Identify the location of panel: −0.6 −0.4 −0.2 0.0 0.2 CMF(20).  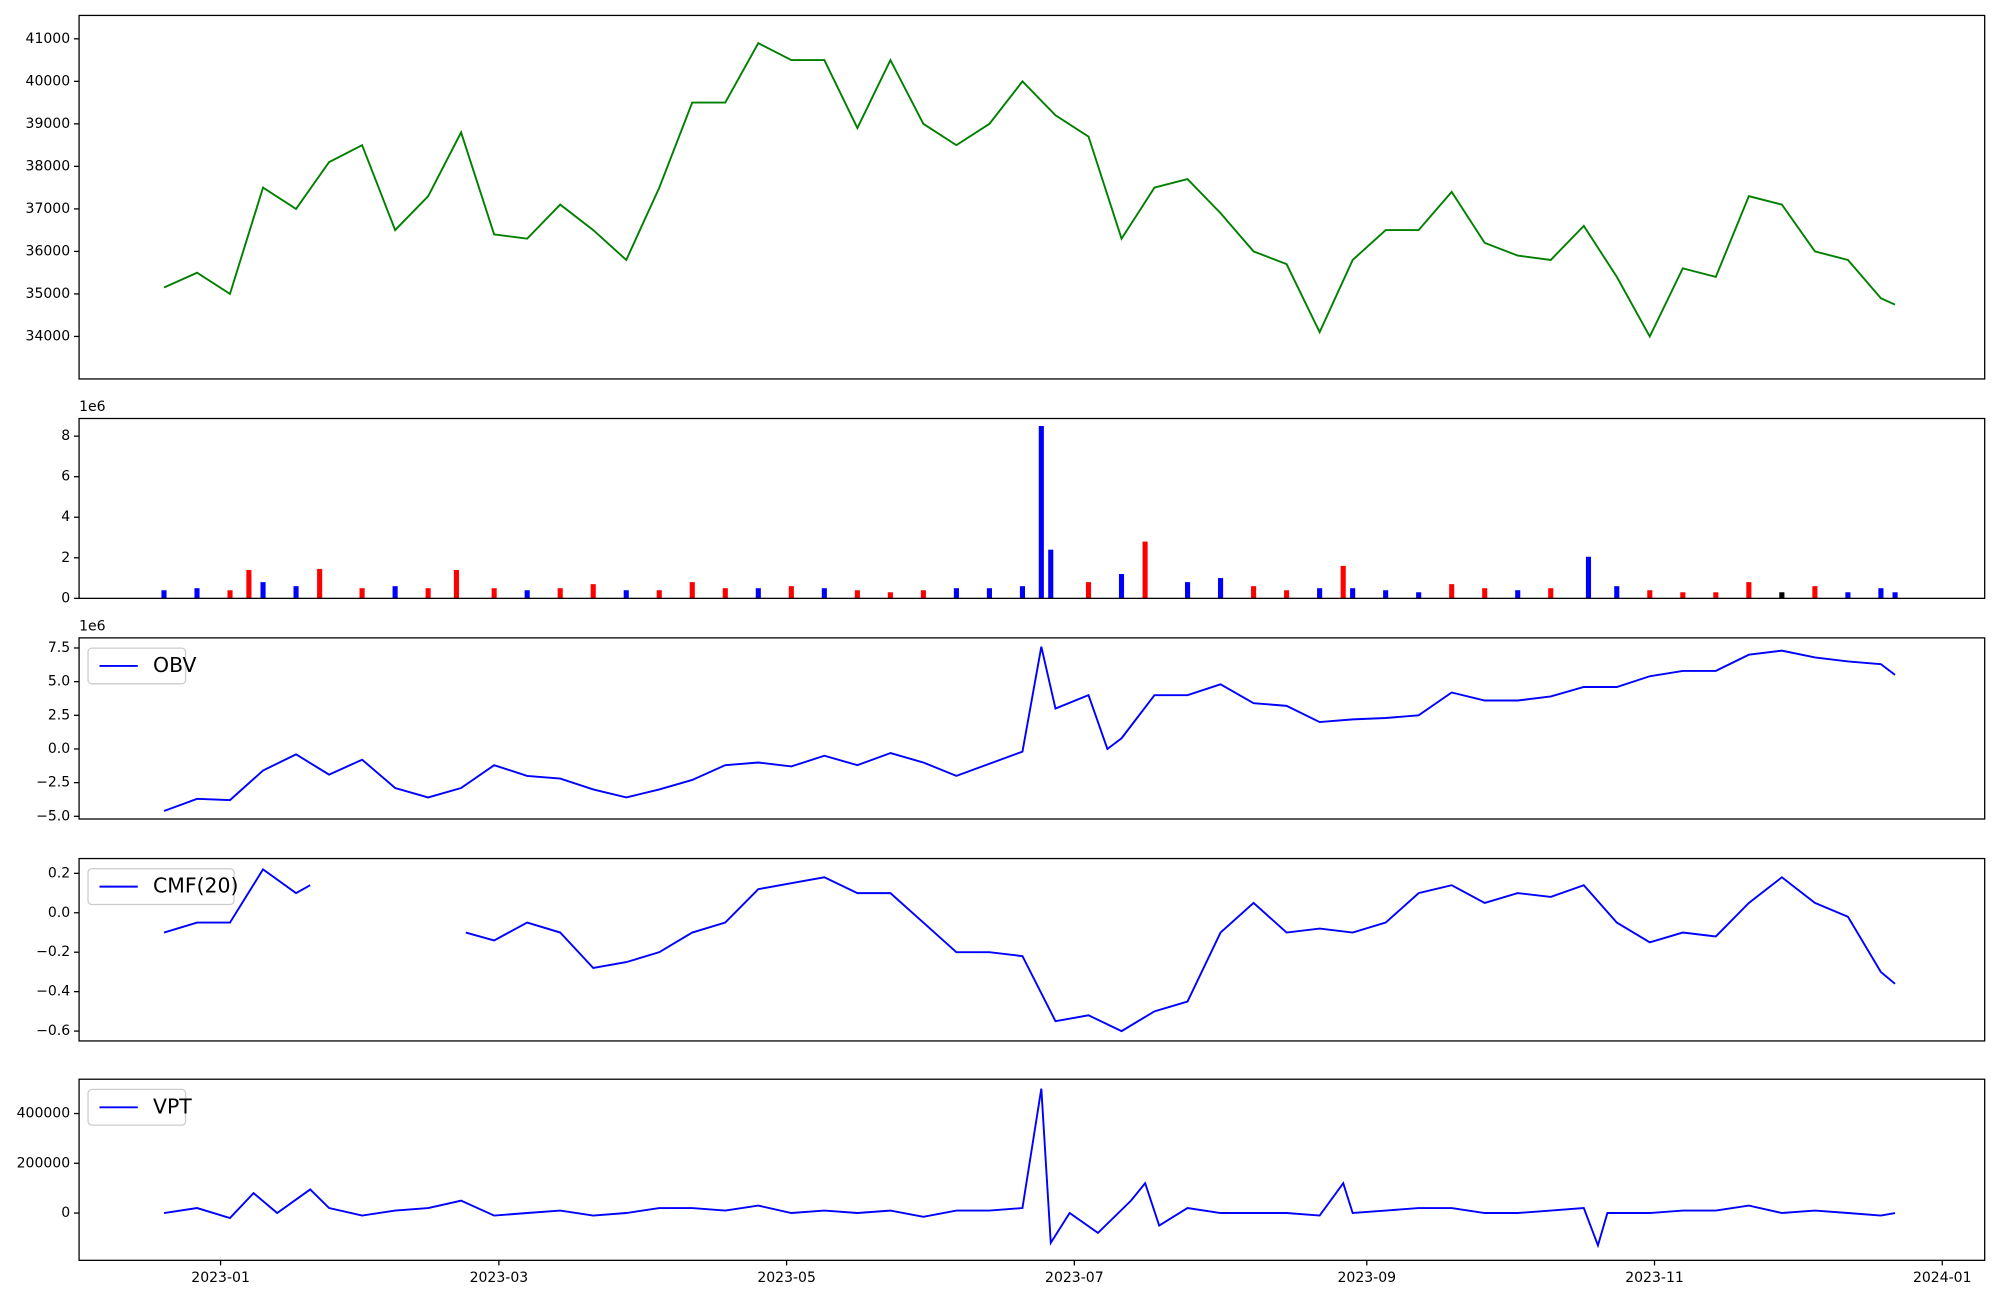
(1011, 949).